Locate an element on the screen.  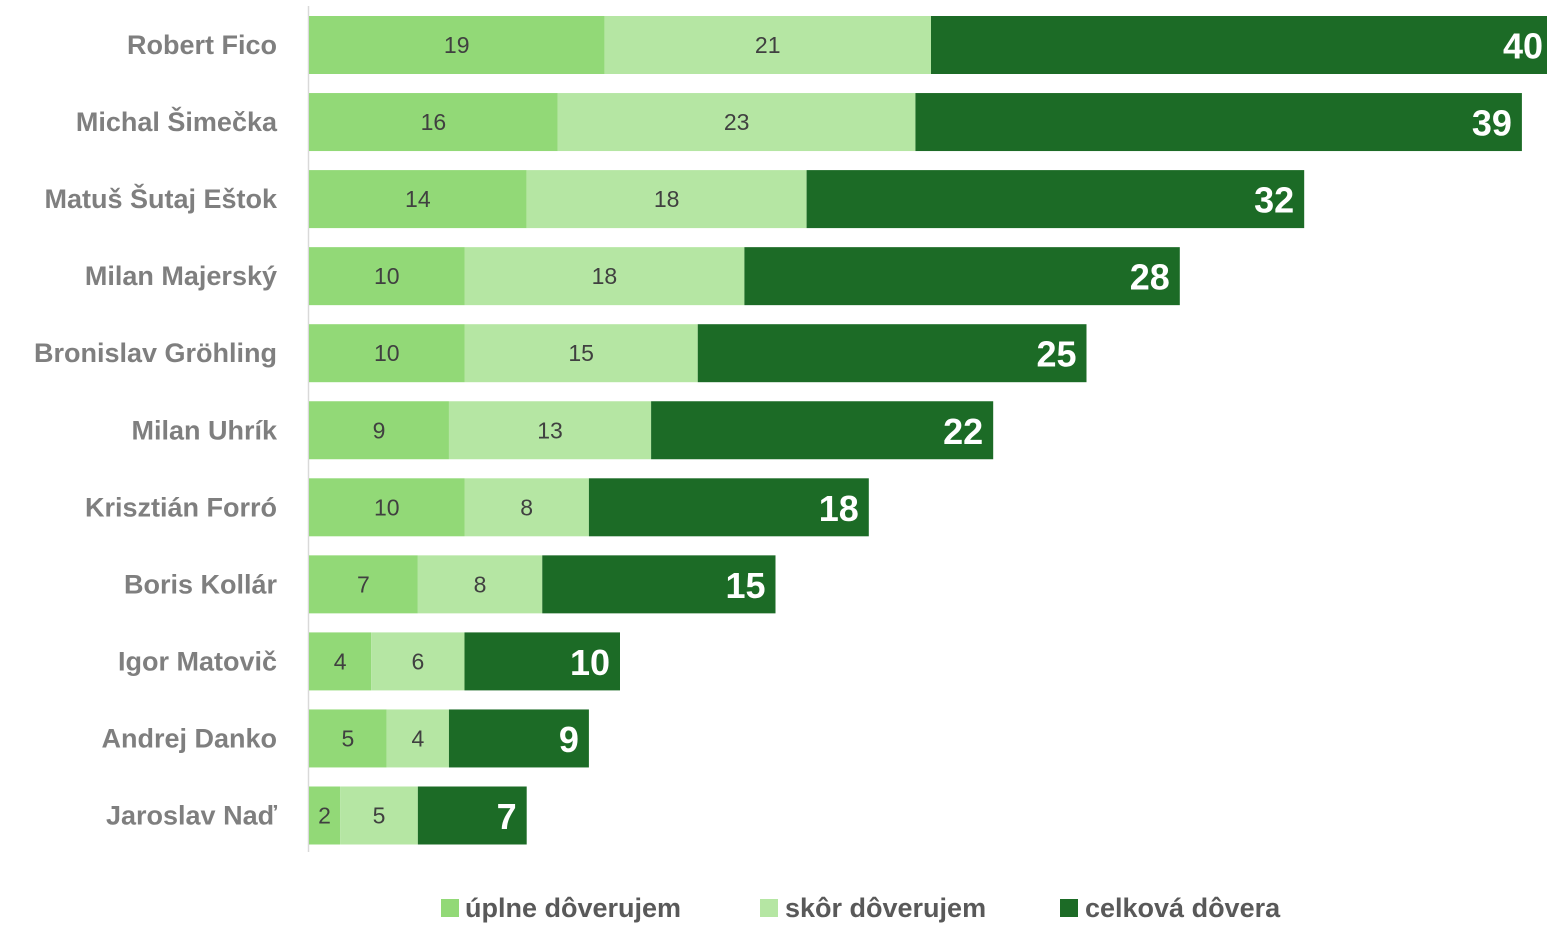
segment-value-label: 14 is located at coordinates (418, 199).